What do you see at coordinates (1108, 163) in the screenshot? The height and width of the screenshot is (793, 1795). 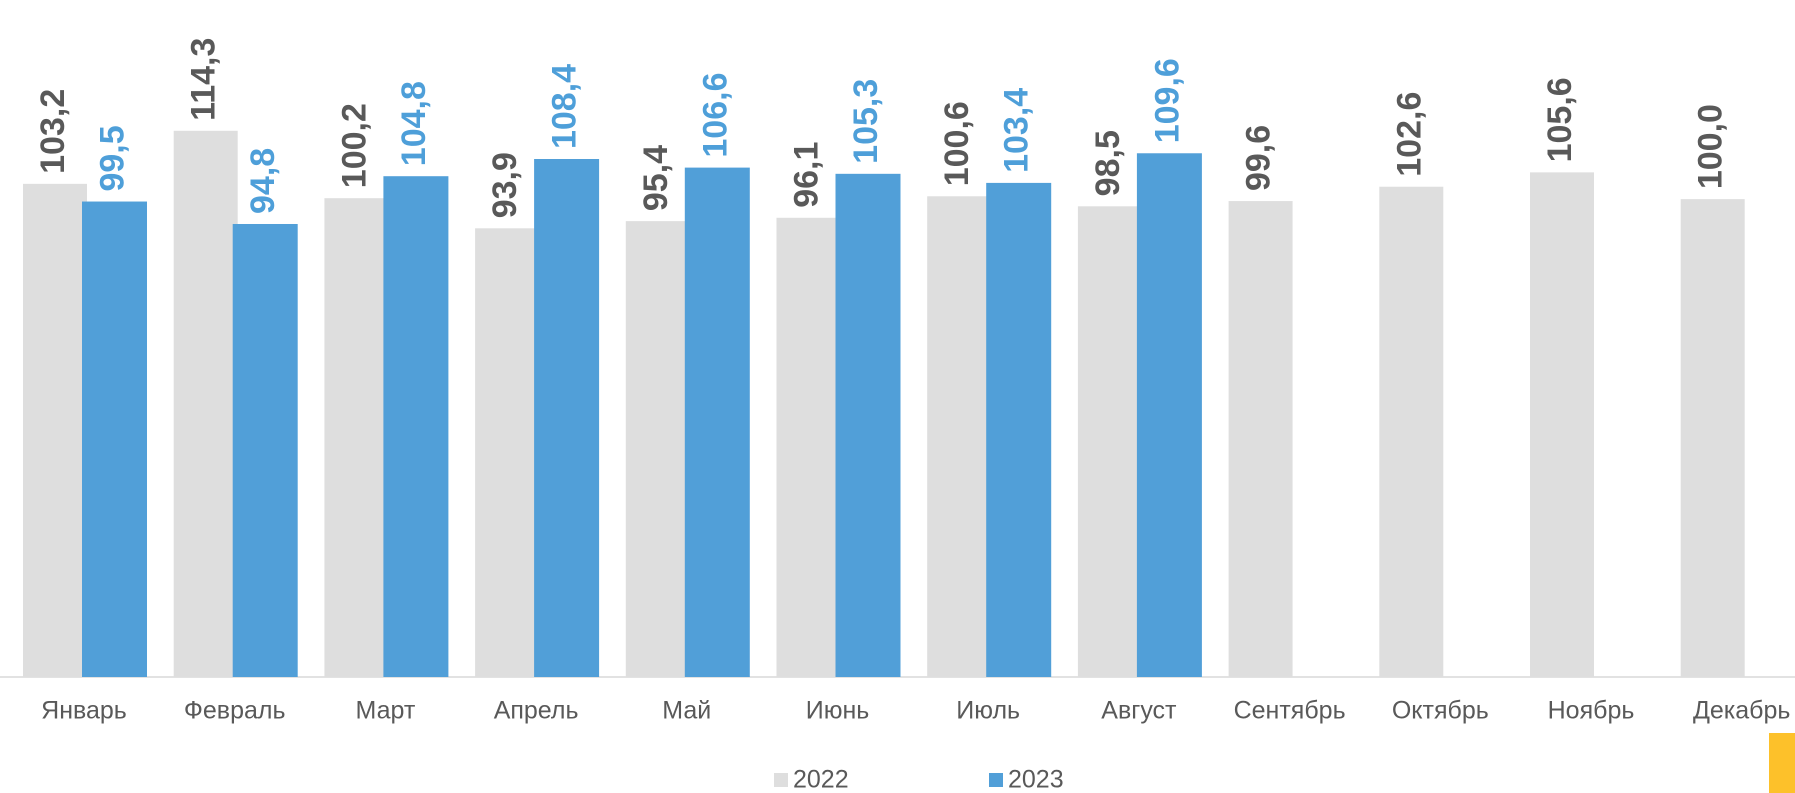 I see `data-label: 98,5` at bounding box center [1108, 163].